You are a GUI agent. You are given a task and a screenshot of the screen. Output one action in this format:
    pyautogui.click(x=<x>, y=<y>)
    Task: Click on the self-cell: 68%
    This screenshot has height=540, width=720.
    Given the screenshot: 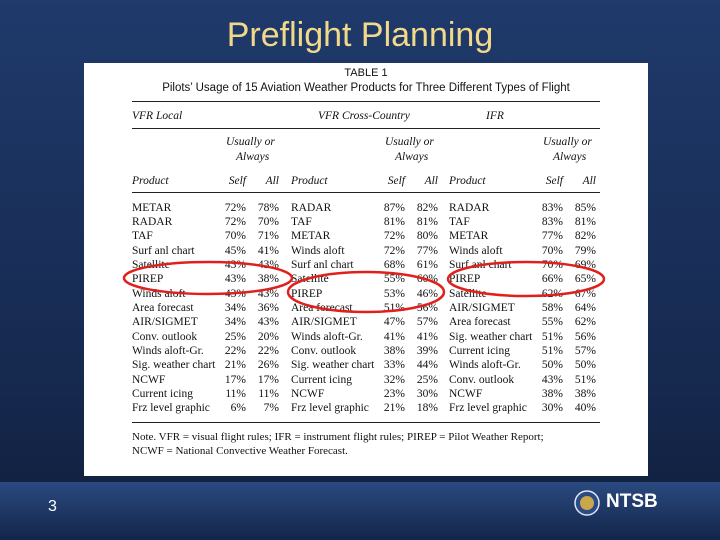 What is the action you would take?
    pyautogui.click(x=394, y=264)
    